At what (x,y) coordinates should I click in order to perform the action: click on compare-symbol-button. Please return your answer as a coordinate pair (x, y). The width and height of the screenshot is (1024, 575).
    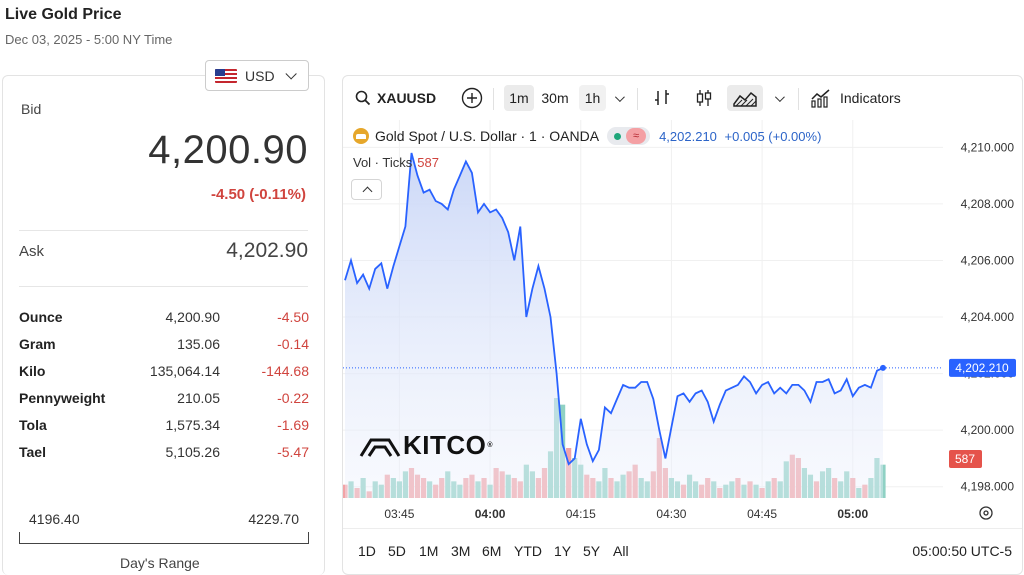
    Looking at the image, I should click on (472, 98).